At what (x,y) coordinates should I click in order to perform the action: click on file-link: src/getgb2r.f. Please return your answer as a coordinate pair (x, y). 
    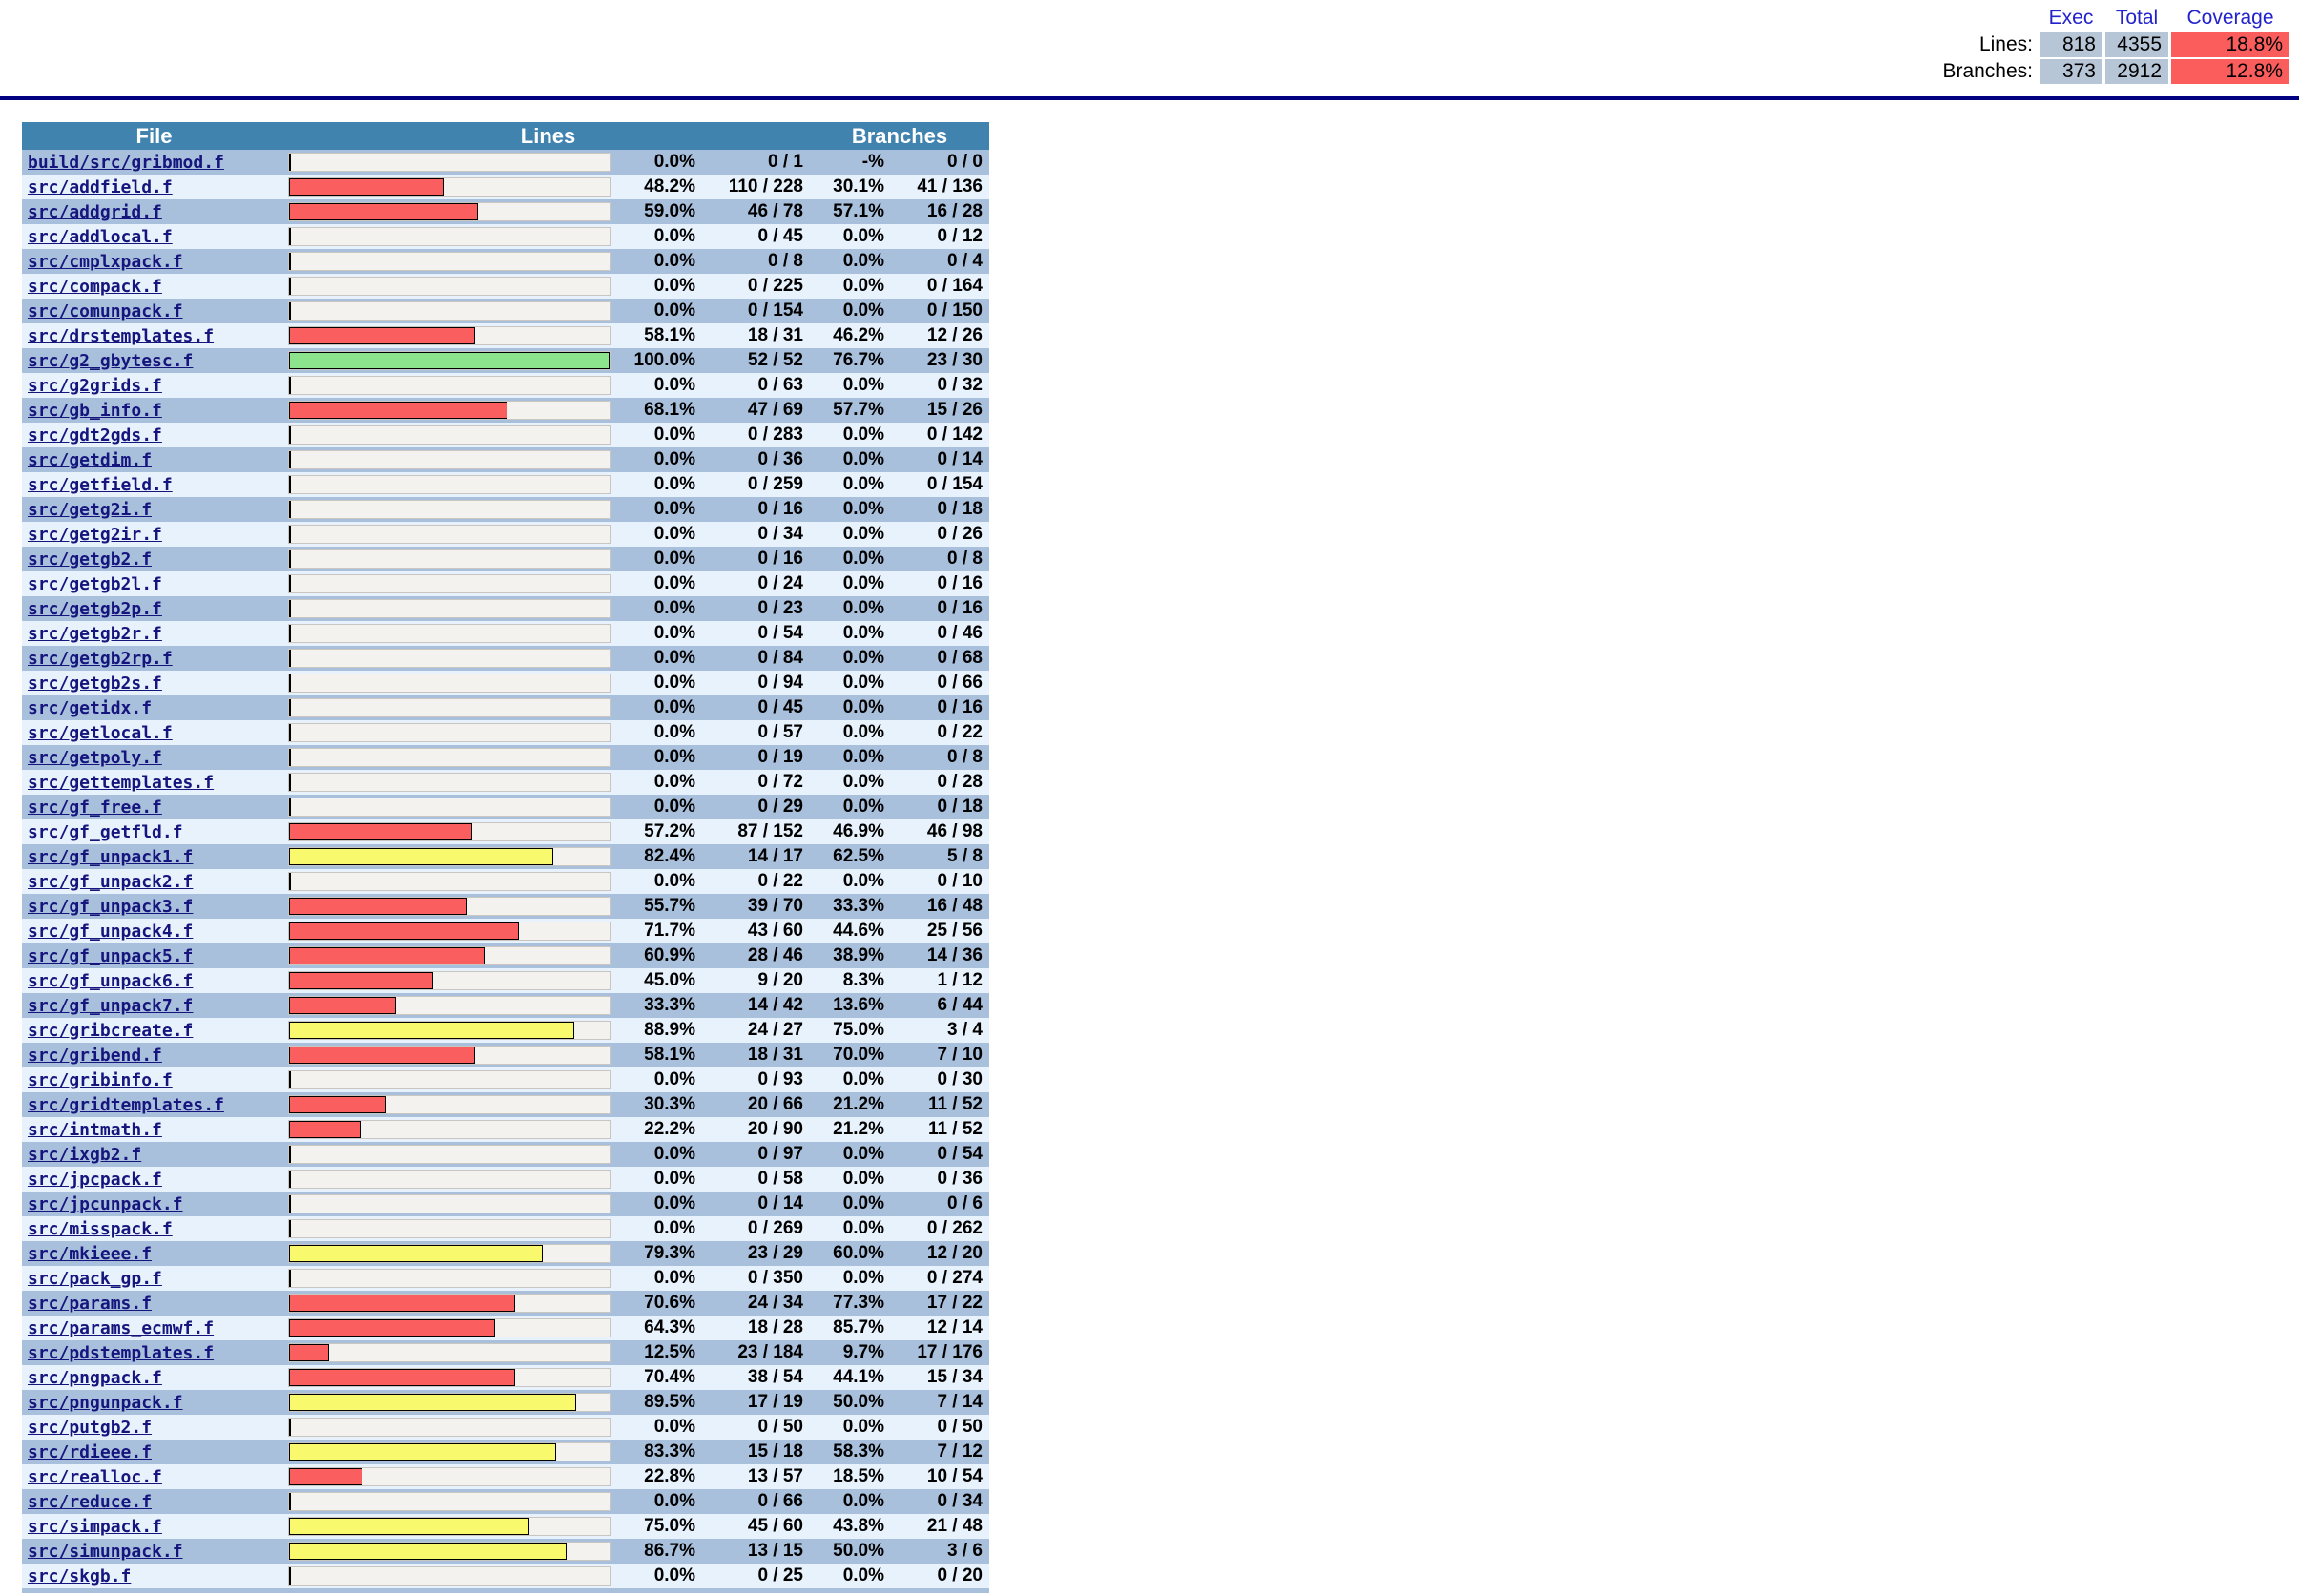
    Looking at the image, I should click on (95, 633).